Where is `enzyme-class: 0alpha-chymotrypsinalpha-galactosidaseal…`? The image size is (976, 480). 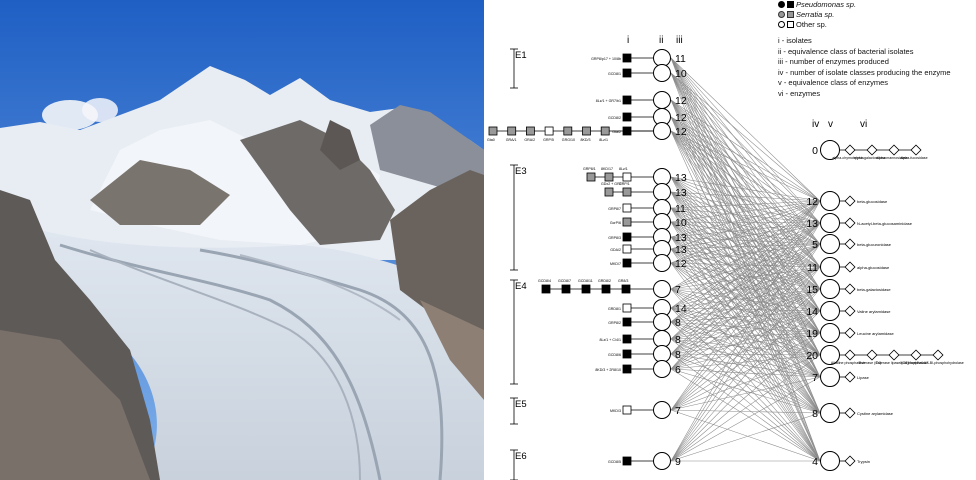
enzyme-class: 0alpha-chymotrypsinalpha-galactosidaseal… is located at coordinates (870, 150).